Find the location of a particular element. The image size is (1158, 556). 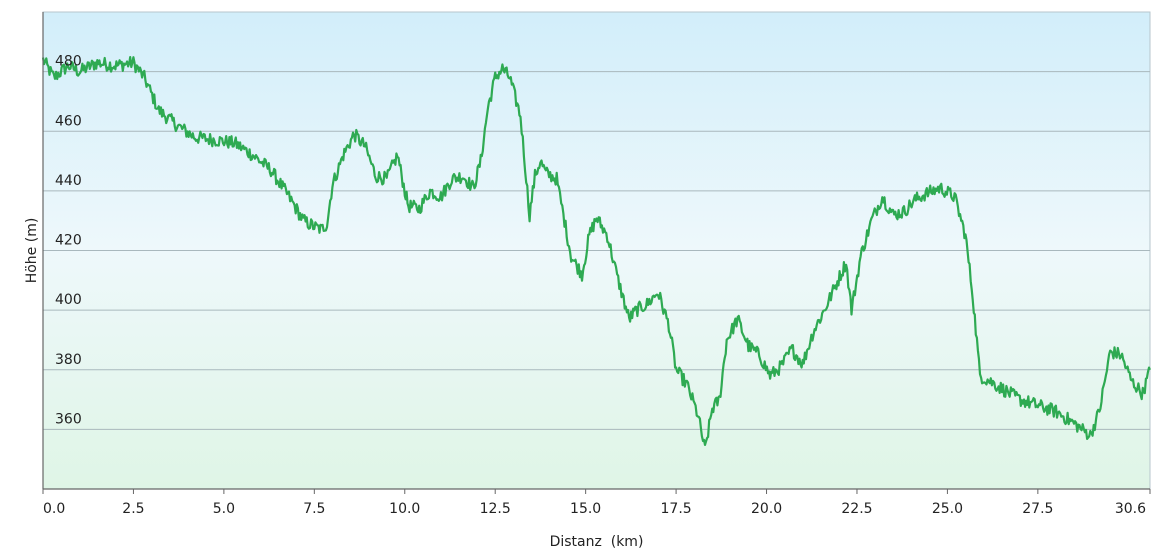

y-axis-ticks: 360 380 400 420 440 460 480 is located at coordinates (68, 241).